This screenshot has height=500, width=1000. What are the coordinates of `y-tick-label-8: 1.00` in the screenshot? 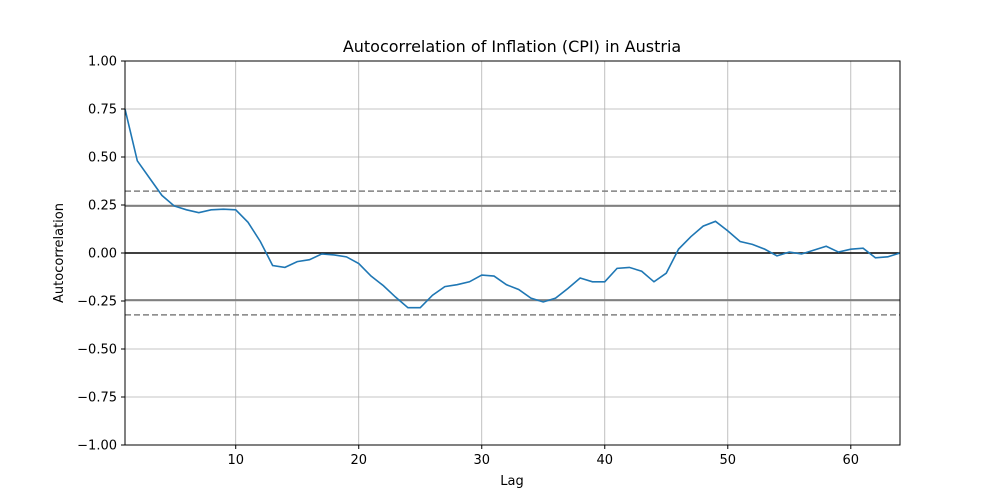 It's located at (102, 62).